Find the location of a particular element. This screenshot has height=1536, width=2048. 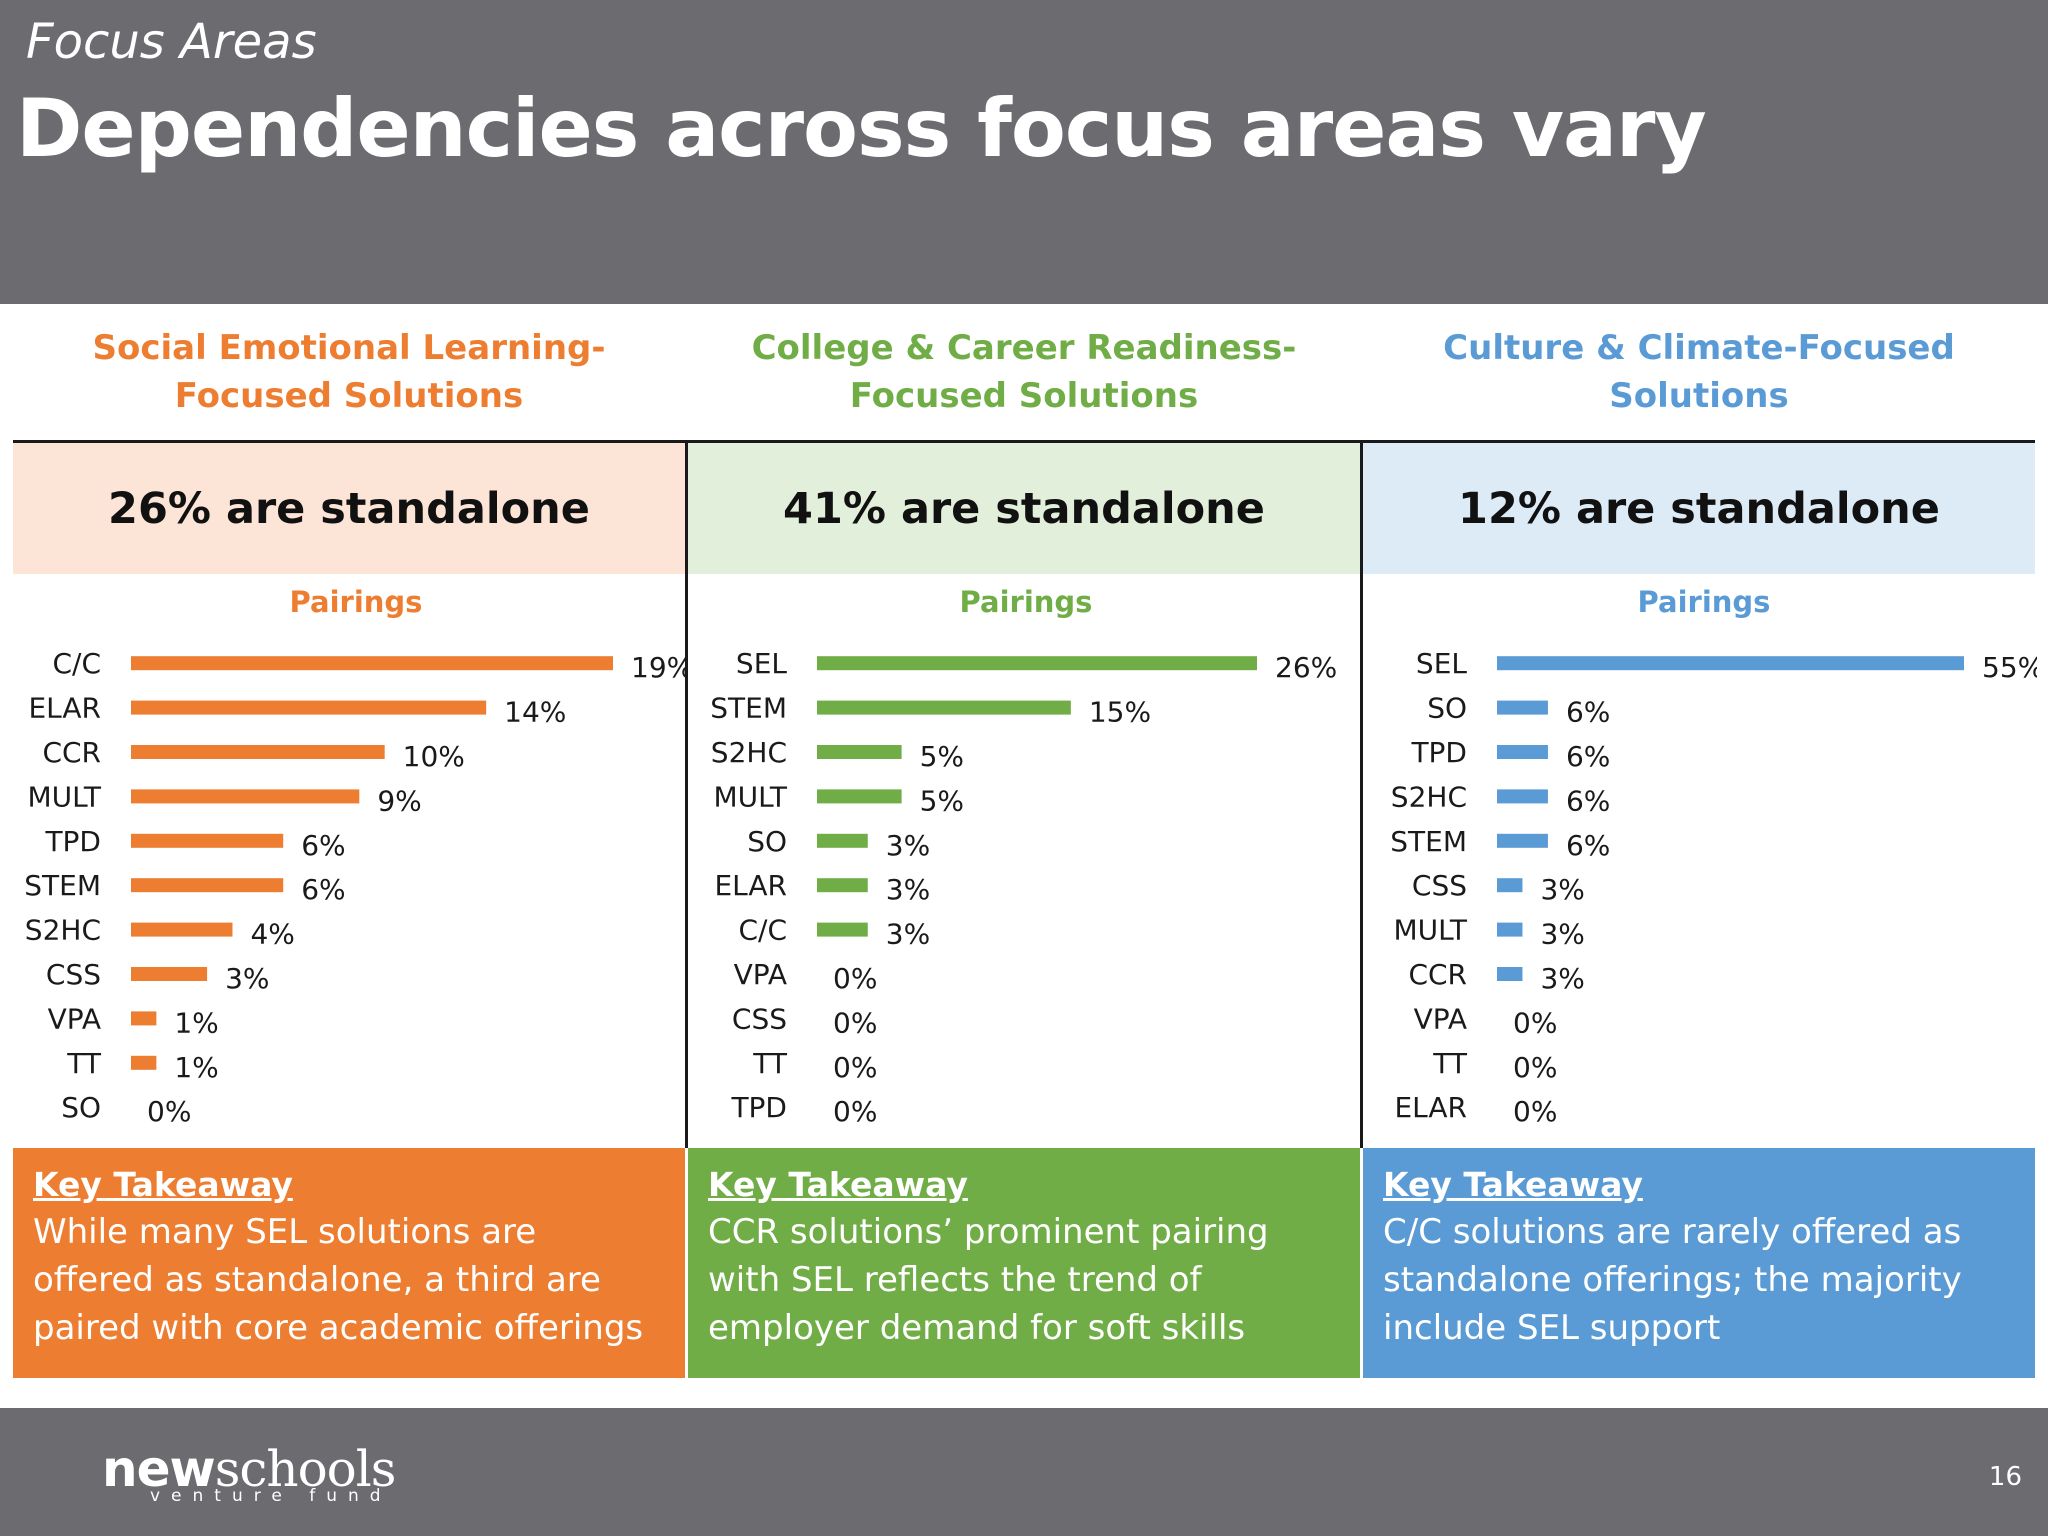

cc-standalone-text: 12% are standalone is located at coordinates (1699, 508).